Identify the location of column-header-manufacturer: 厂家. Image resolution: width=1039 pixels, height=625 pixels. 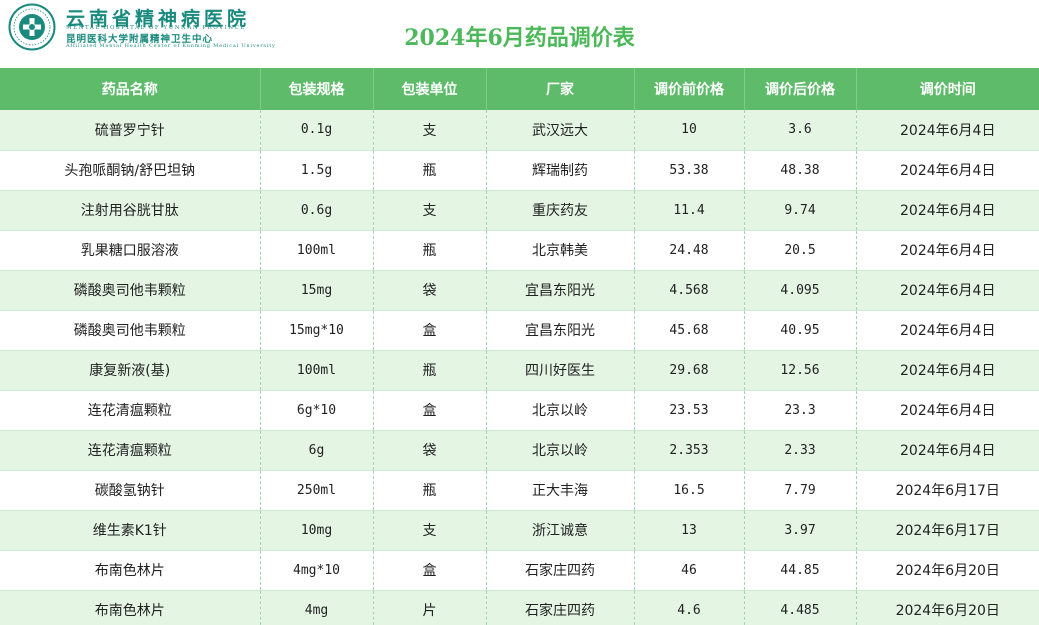
(560, 89).